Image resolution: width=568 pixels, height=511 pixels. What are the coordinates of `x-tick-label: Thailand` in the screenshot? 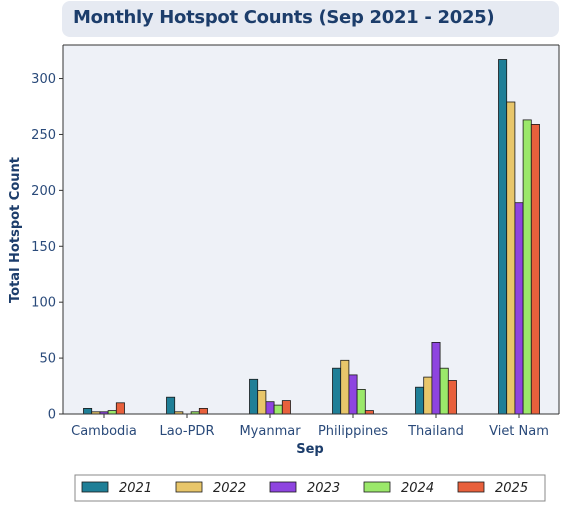 It's located at (435, 431).